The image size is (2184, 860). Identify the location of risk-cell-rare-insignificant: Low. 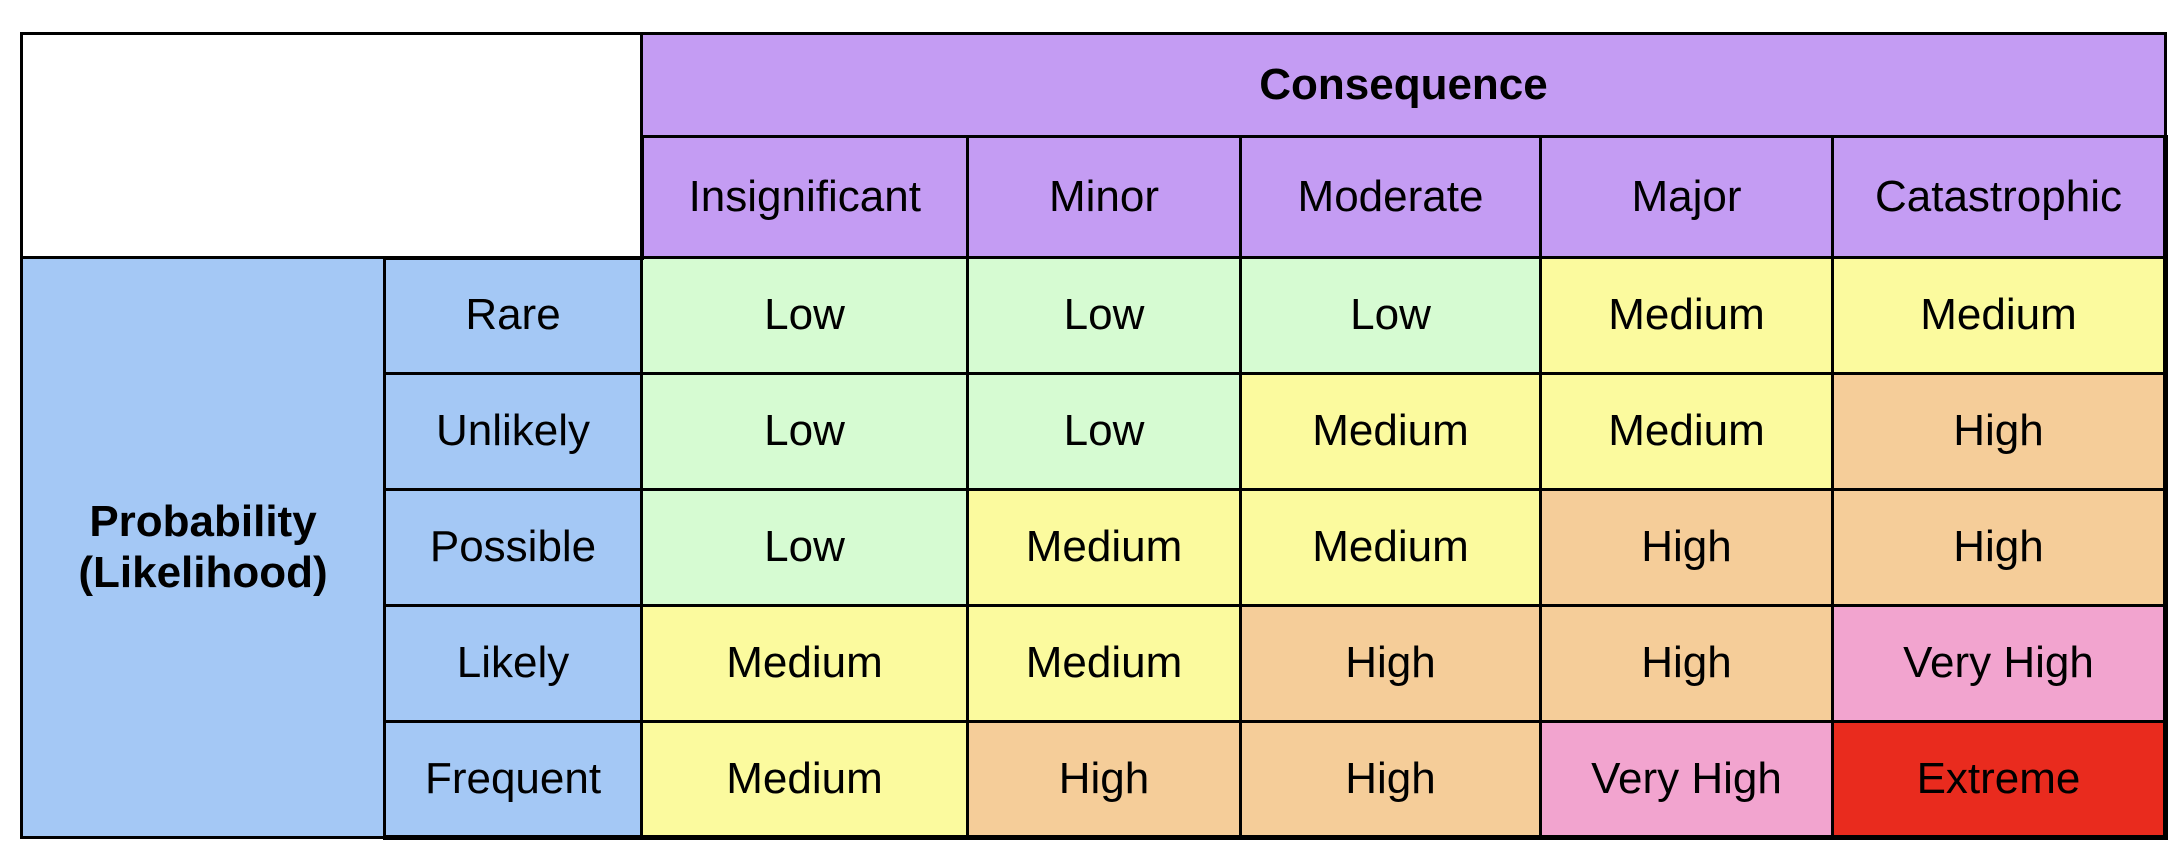
(804, 315).